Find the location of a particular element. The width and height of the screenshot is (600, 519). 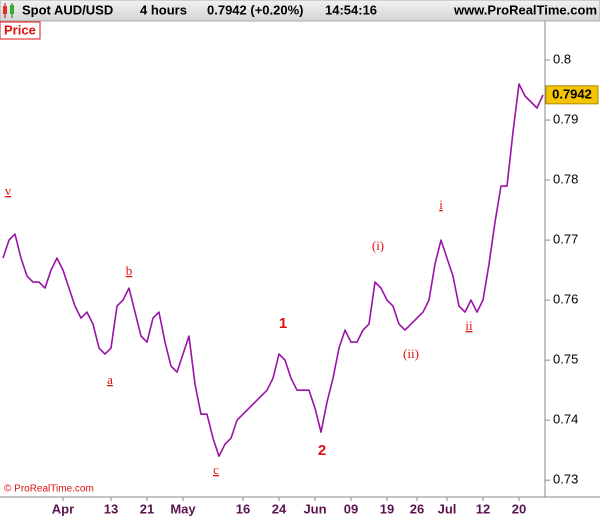

timeframe: 4 hours is located at coordinates (163, 9).